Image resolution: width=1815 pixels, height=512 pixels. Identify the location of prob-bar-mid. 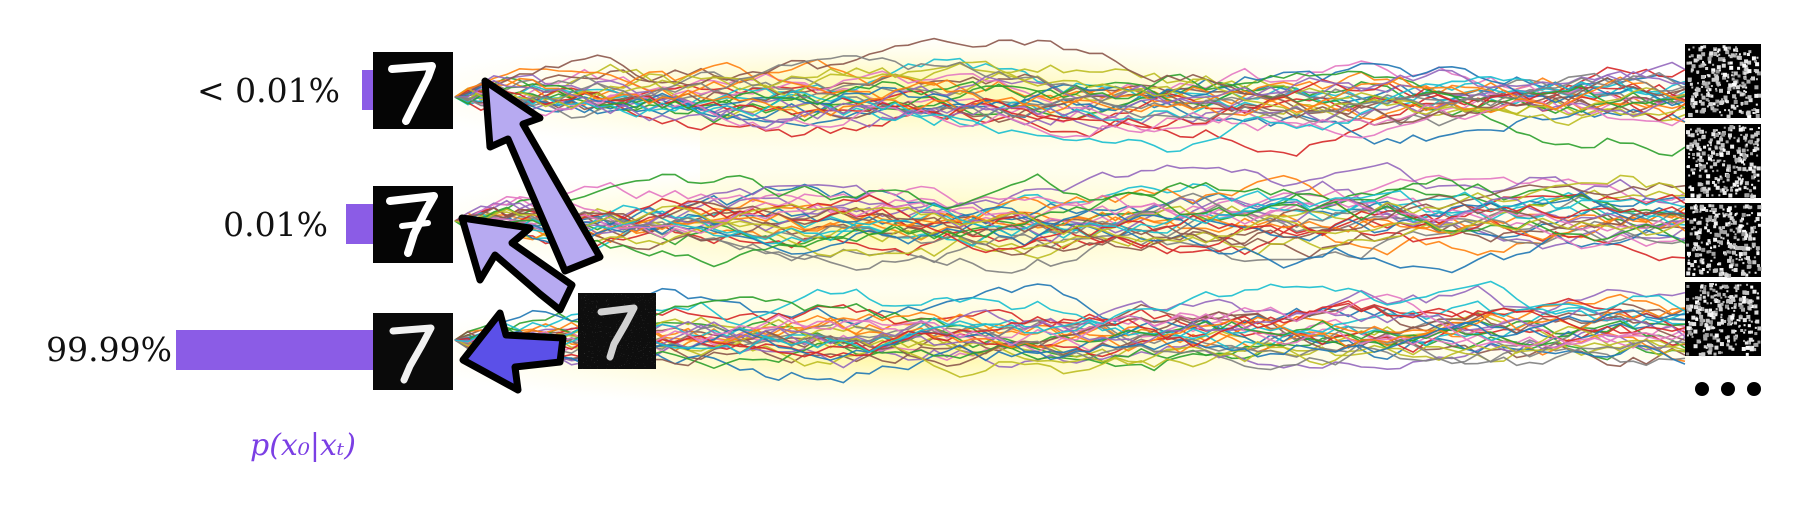
(361, 224).